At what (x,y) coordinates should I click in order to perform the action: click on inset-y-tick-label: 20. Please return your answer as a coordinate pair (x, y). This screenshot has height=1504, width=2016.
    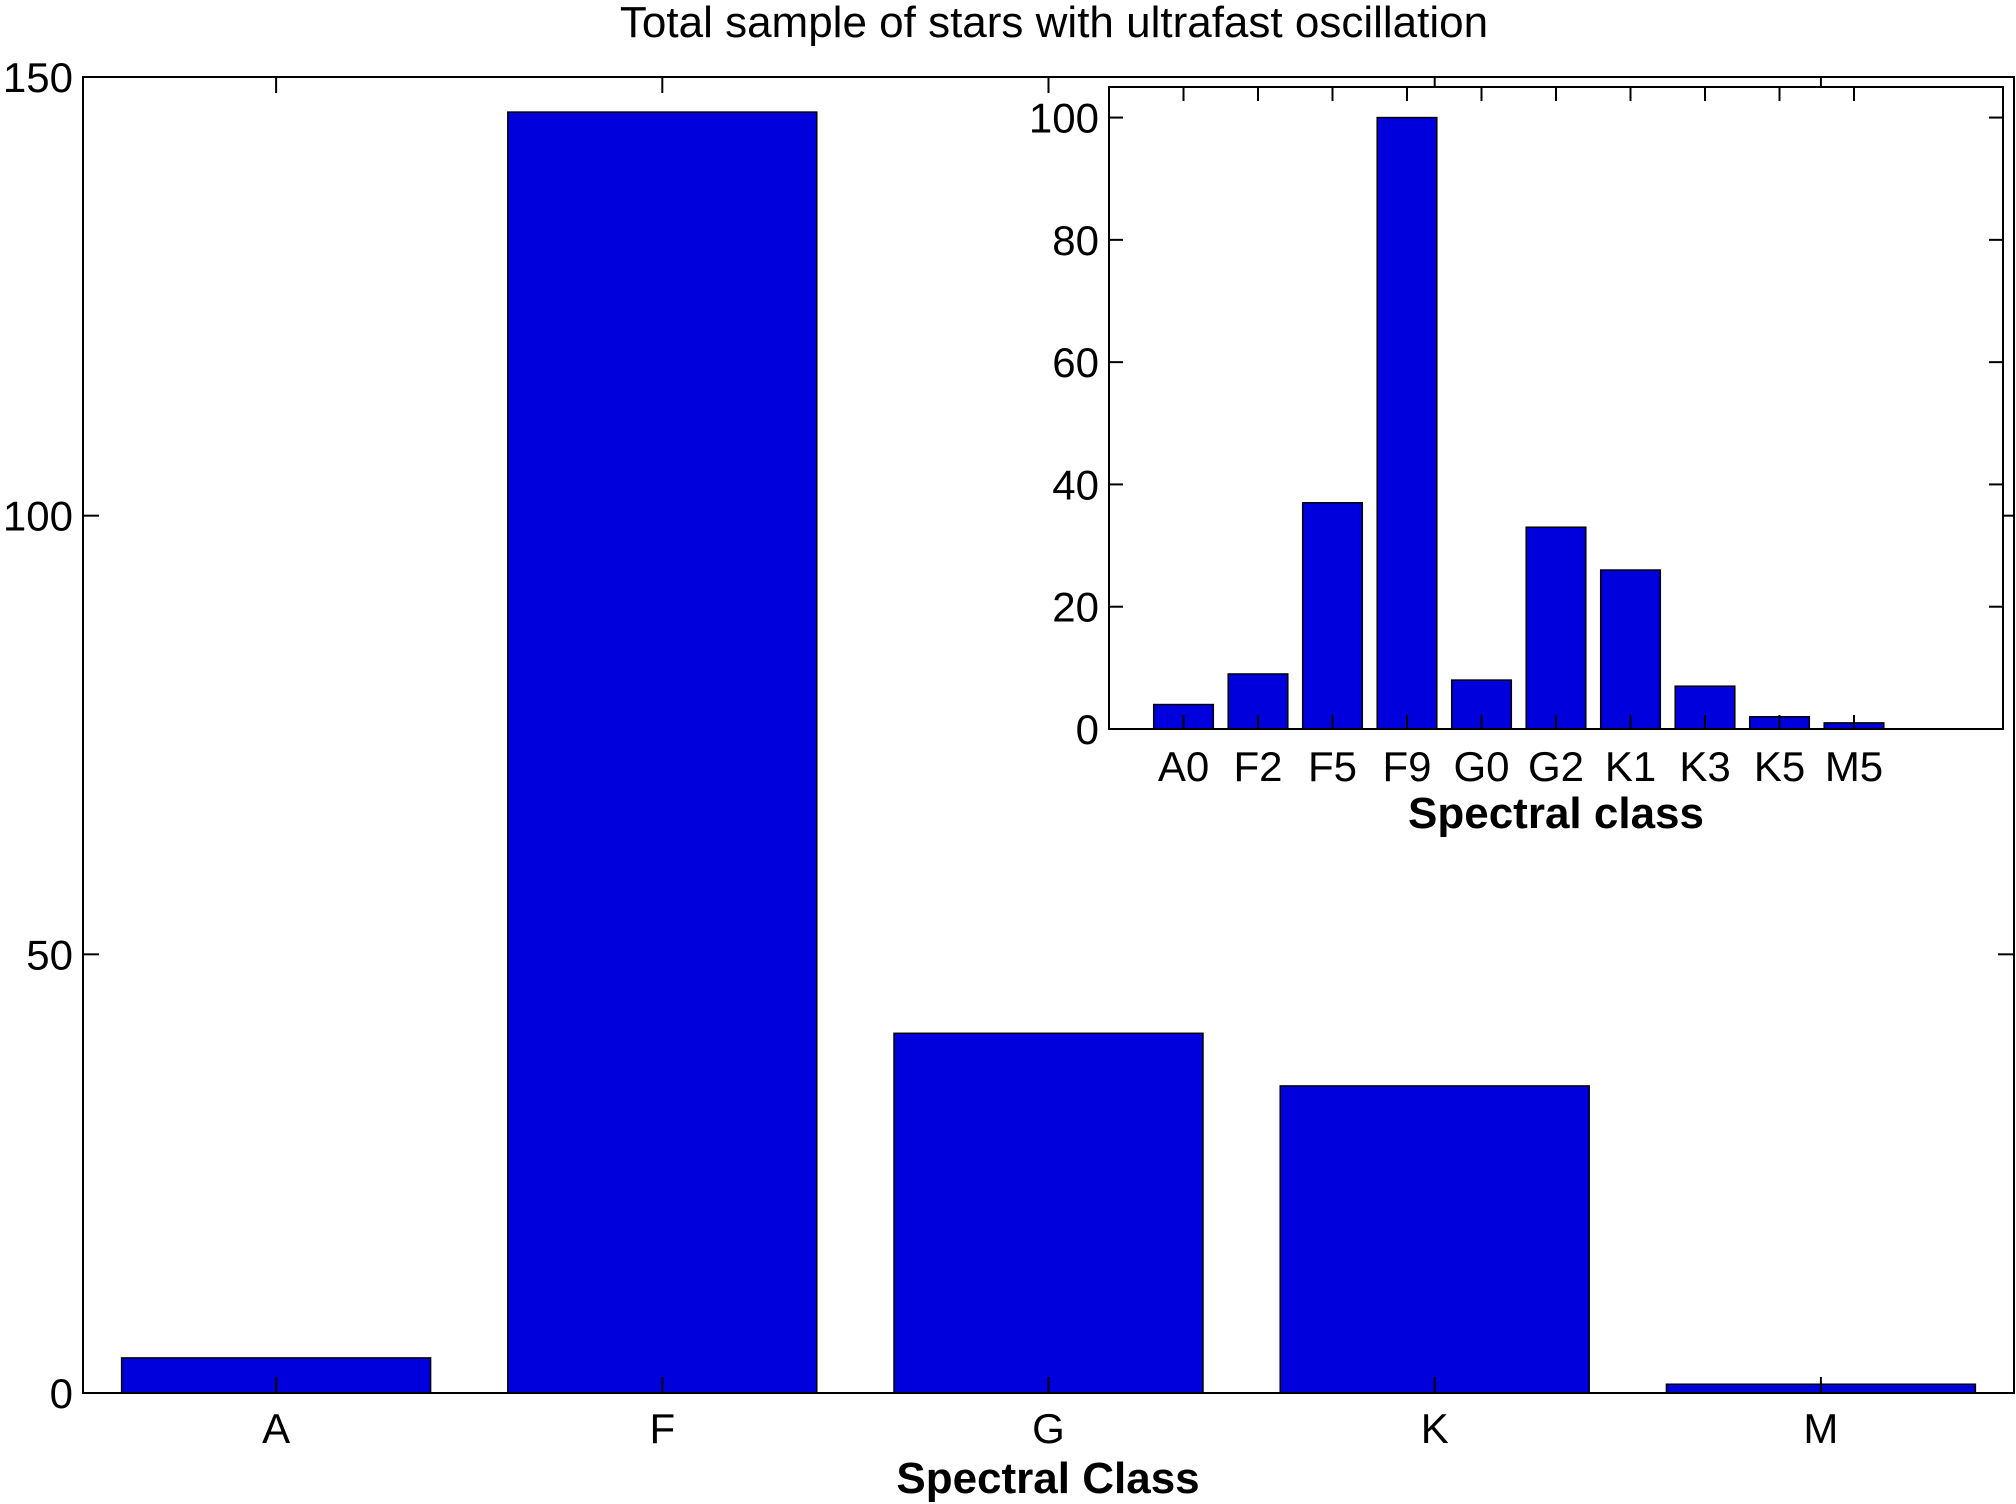
    Looking at the image, I should click on (1075, 607).